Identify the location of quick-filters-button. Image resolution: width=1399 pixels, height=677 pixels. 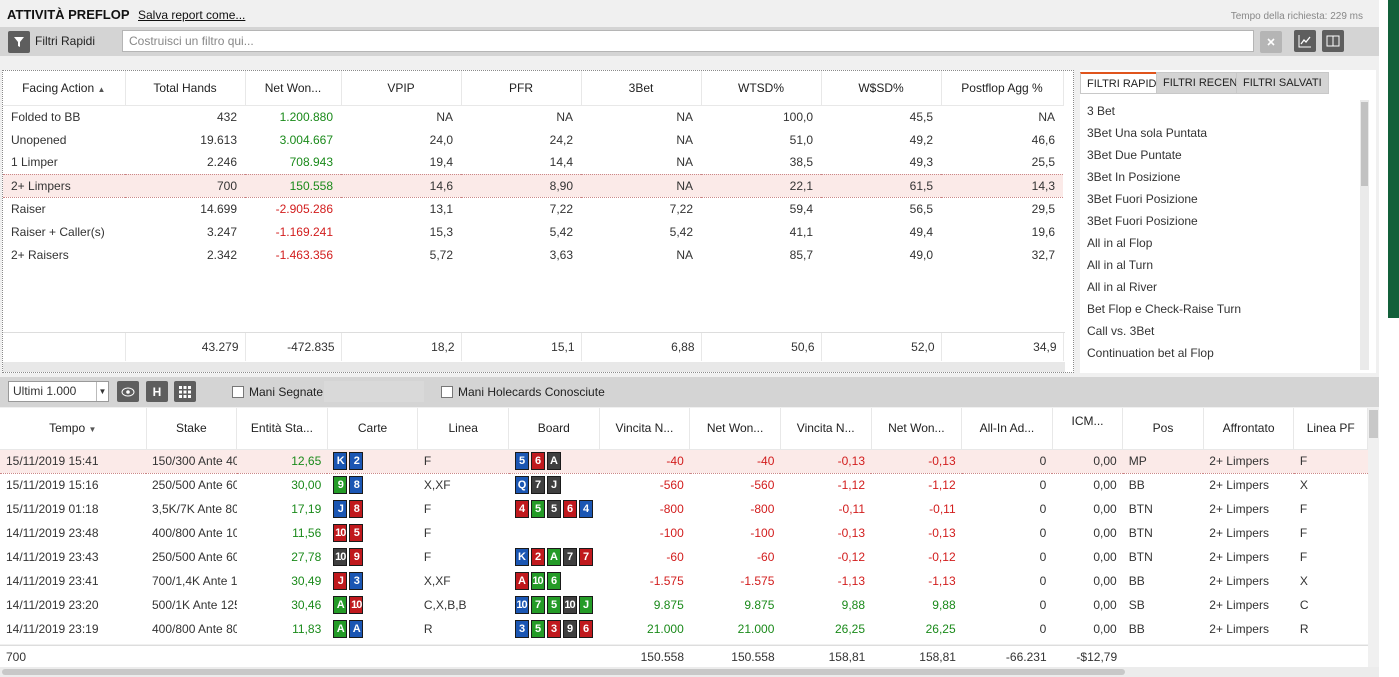
(19, 42).